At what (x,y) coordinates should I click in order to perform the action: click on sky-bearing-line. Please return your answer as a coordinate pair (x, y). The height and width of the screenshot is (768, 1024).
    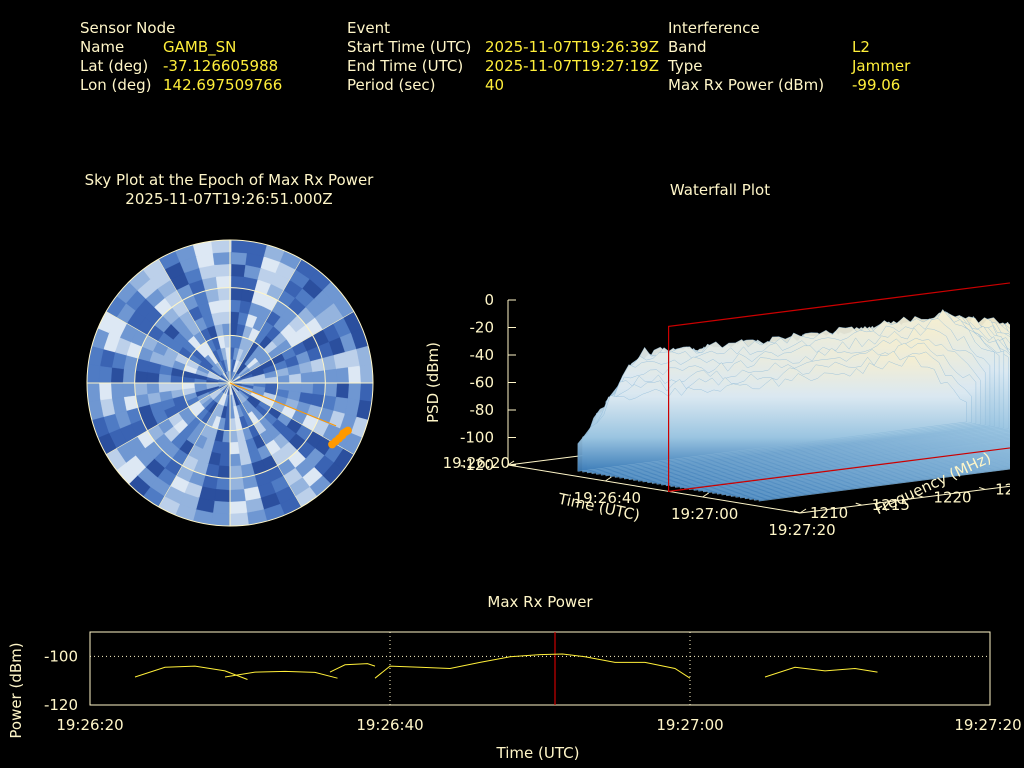
    Looking at the image, I should click on (283, 404).